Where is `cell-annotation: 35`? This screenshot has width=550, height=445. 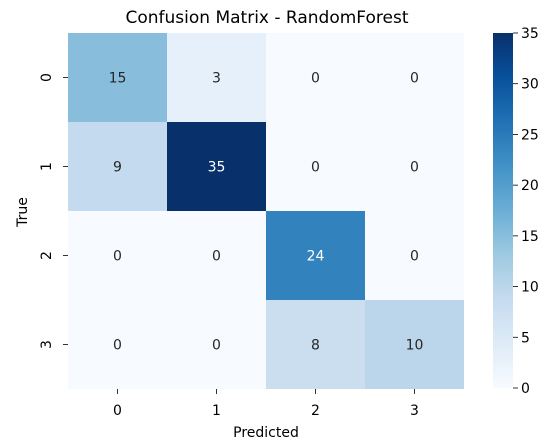
cell-annotation: 35 is located at coordinates (217, 168).